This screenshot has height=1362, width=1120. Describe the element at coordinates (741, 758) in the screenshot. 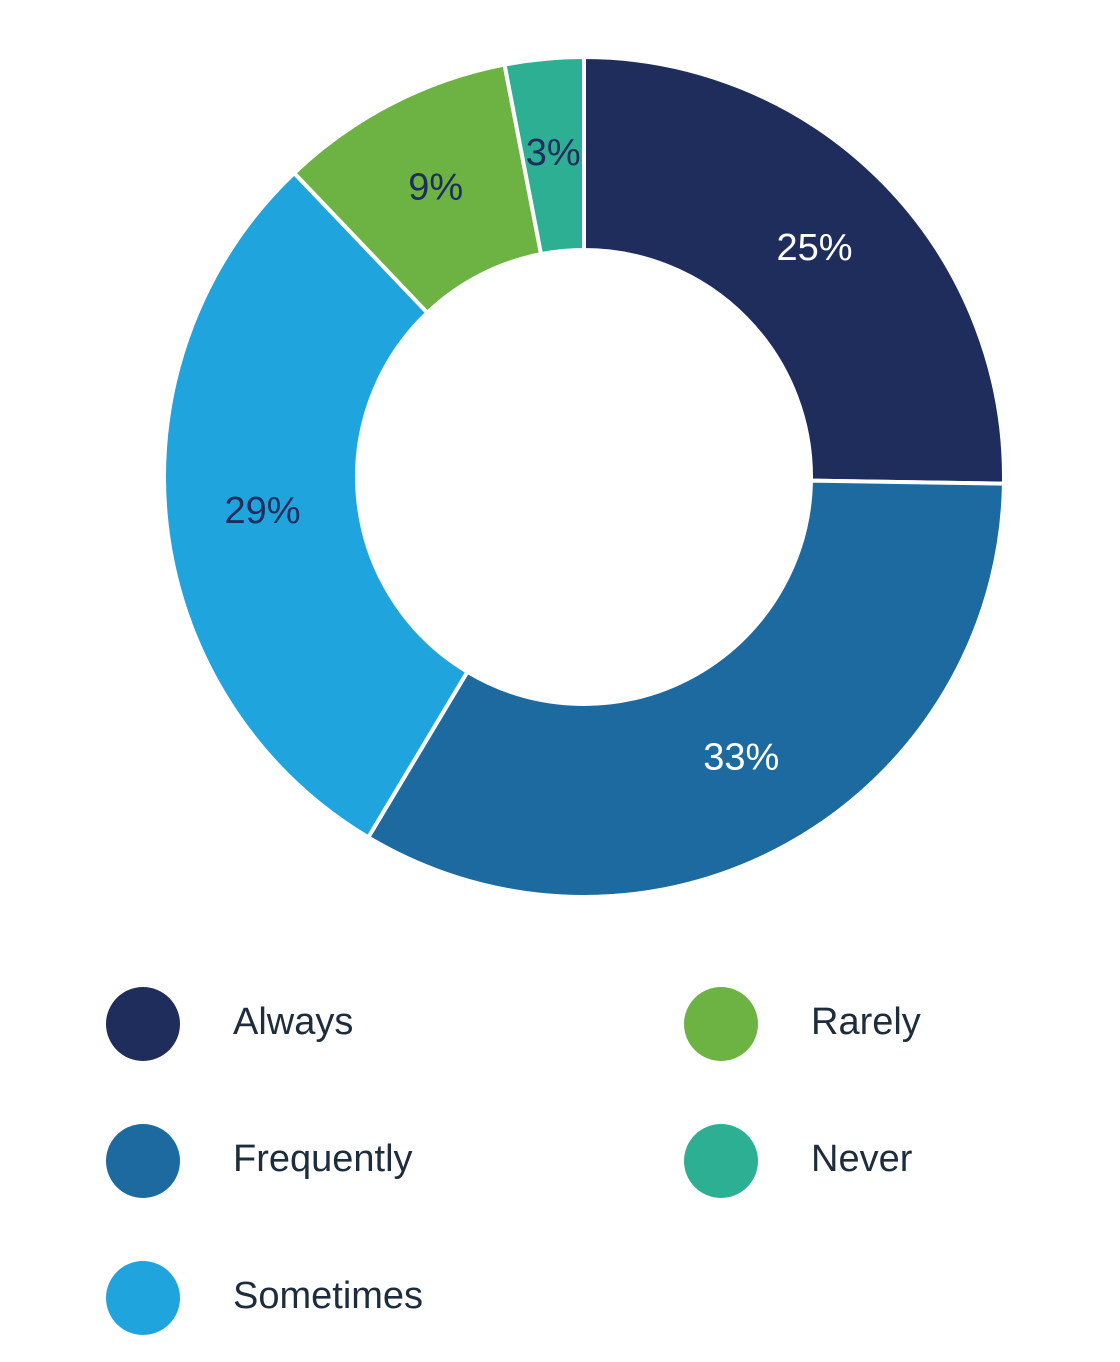

I see `data-label: 33%` at that location.